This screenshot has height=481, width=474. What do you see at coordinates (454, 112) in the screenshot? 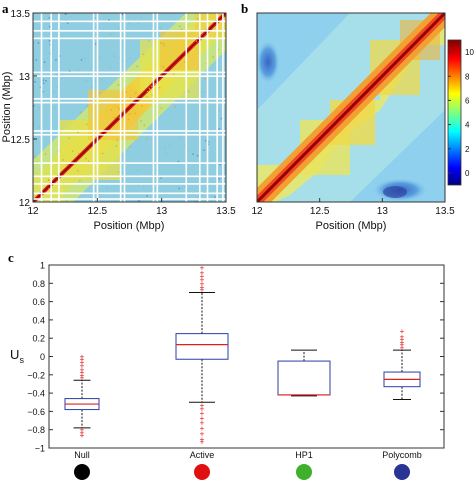
I see `colorbar` at bounding box center [454, 112].